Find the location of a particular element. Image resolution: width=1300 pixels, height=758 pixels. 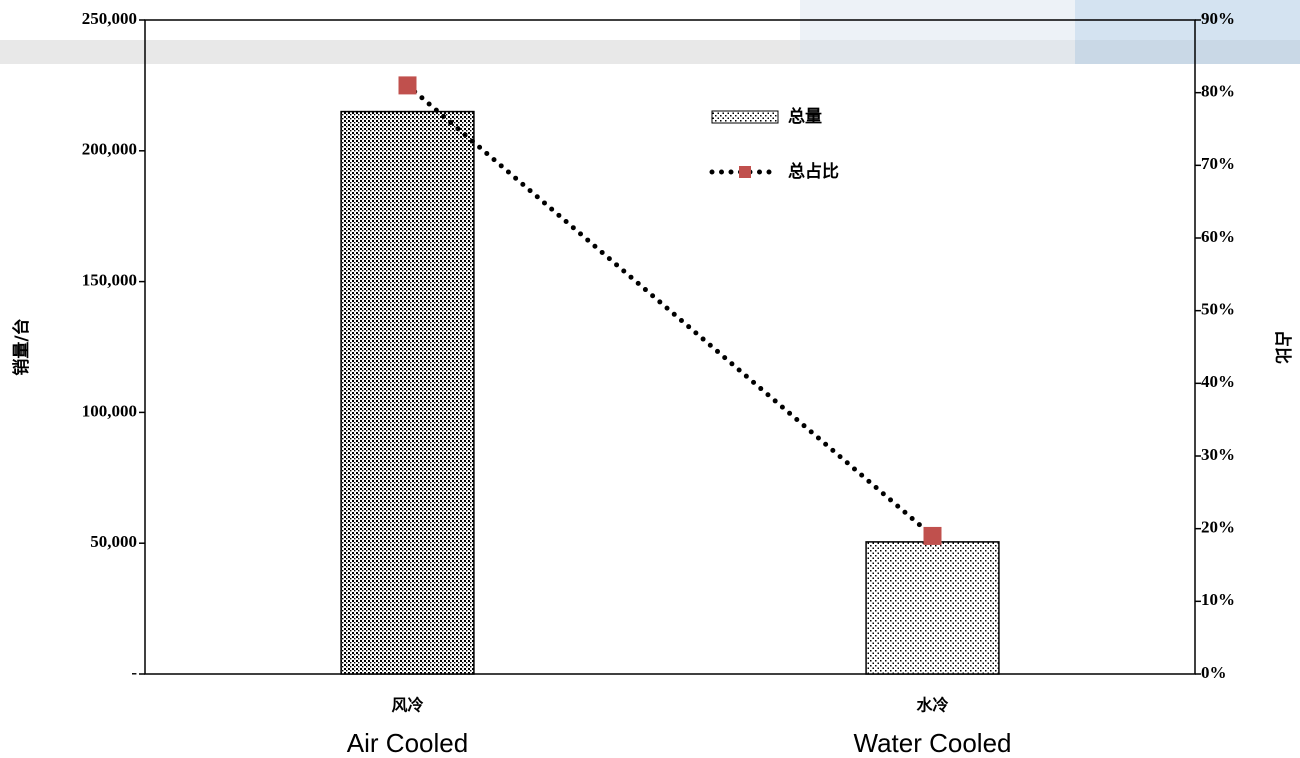

y-axis-label: 销量/台 is located at coordinates (21, 346).